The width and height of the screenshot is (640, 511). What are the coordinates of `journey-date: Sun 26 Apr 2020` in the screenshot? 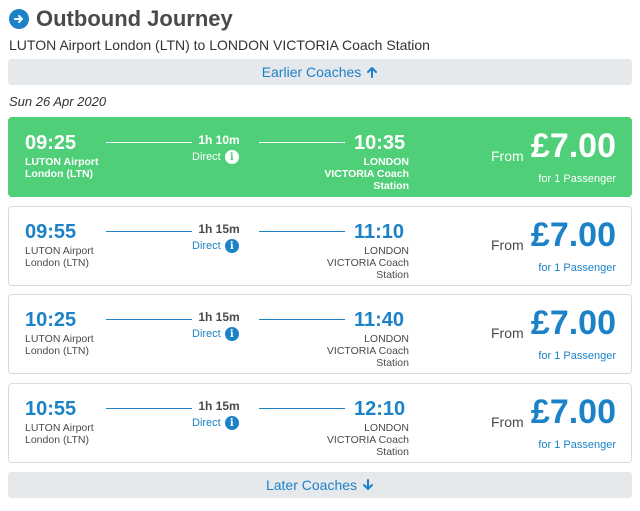 It's located at (58, 101).